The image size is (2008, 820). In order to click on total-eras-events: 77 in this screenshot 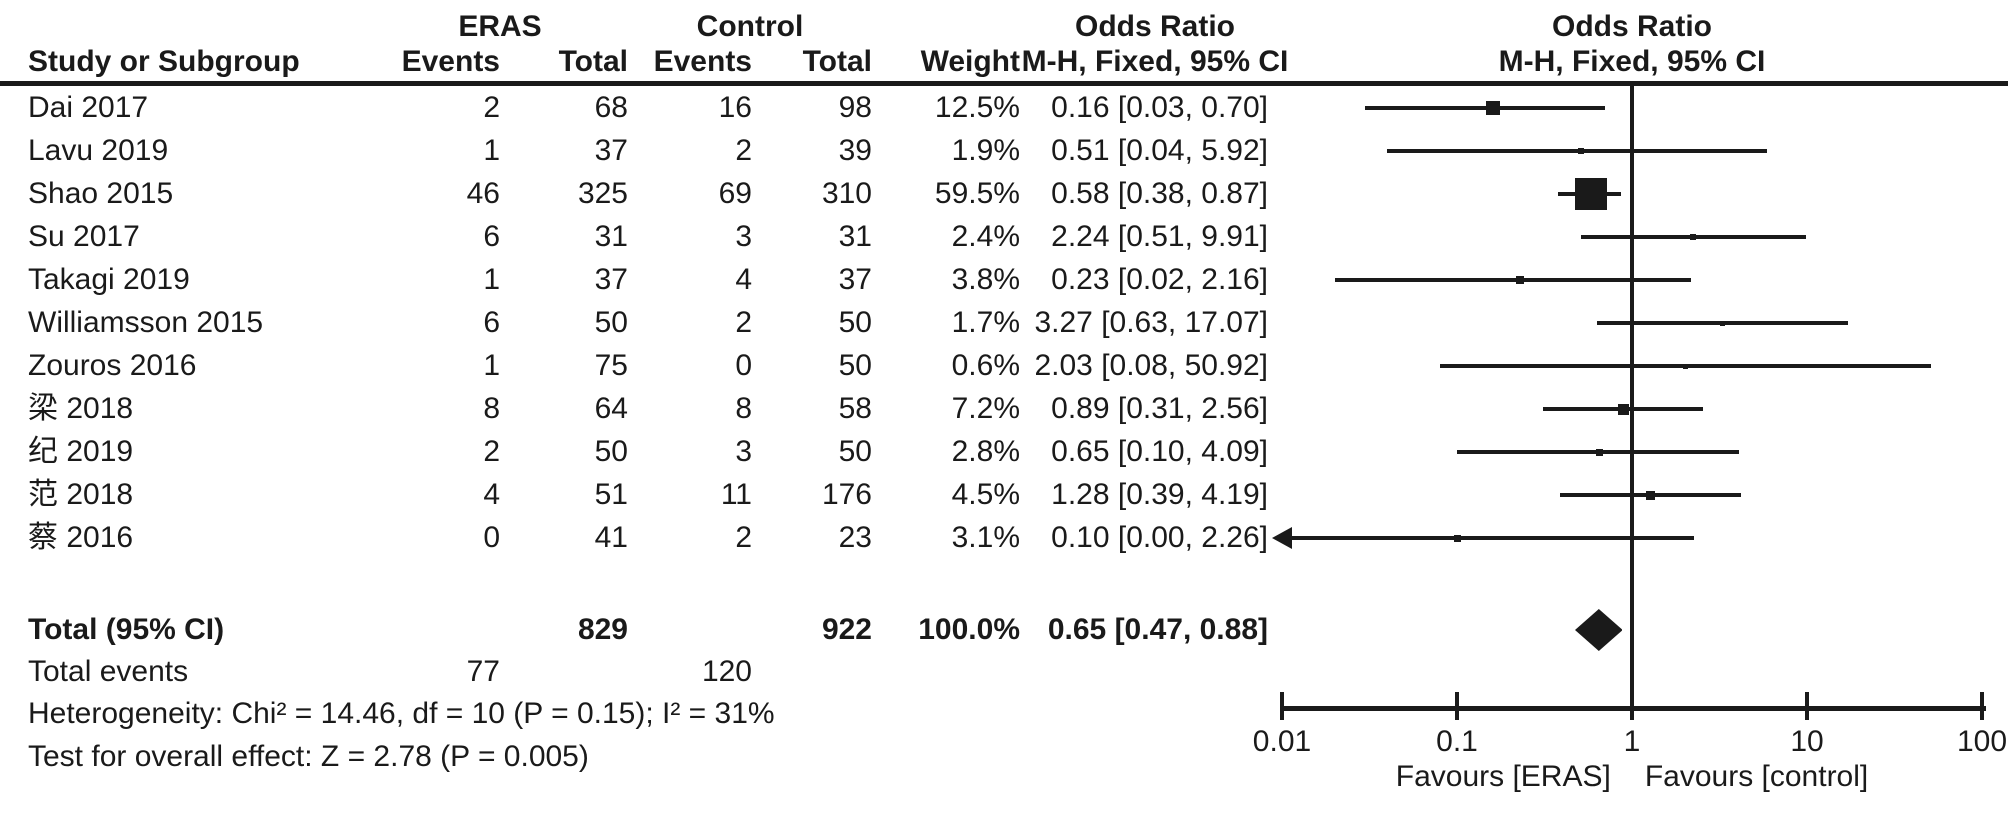, I will do `click(483, 671)`.